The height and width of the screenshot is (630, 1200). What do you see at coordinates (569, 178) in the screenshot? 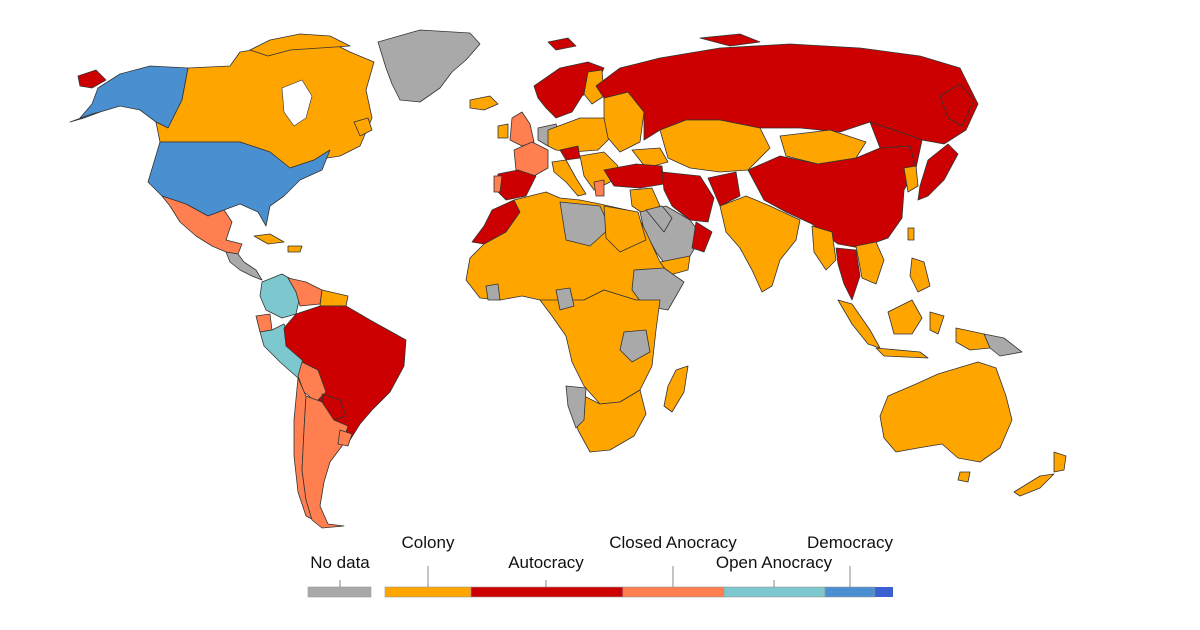
I see `region-italy` at bounding box center [569, 178].